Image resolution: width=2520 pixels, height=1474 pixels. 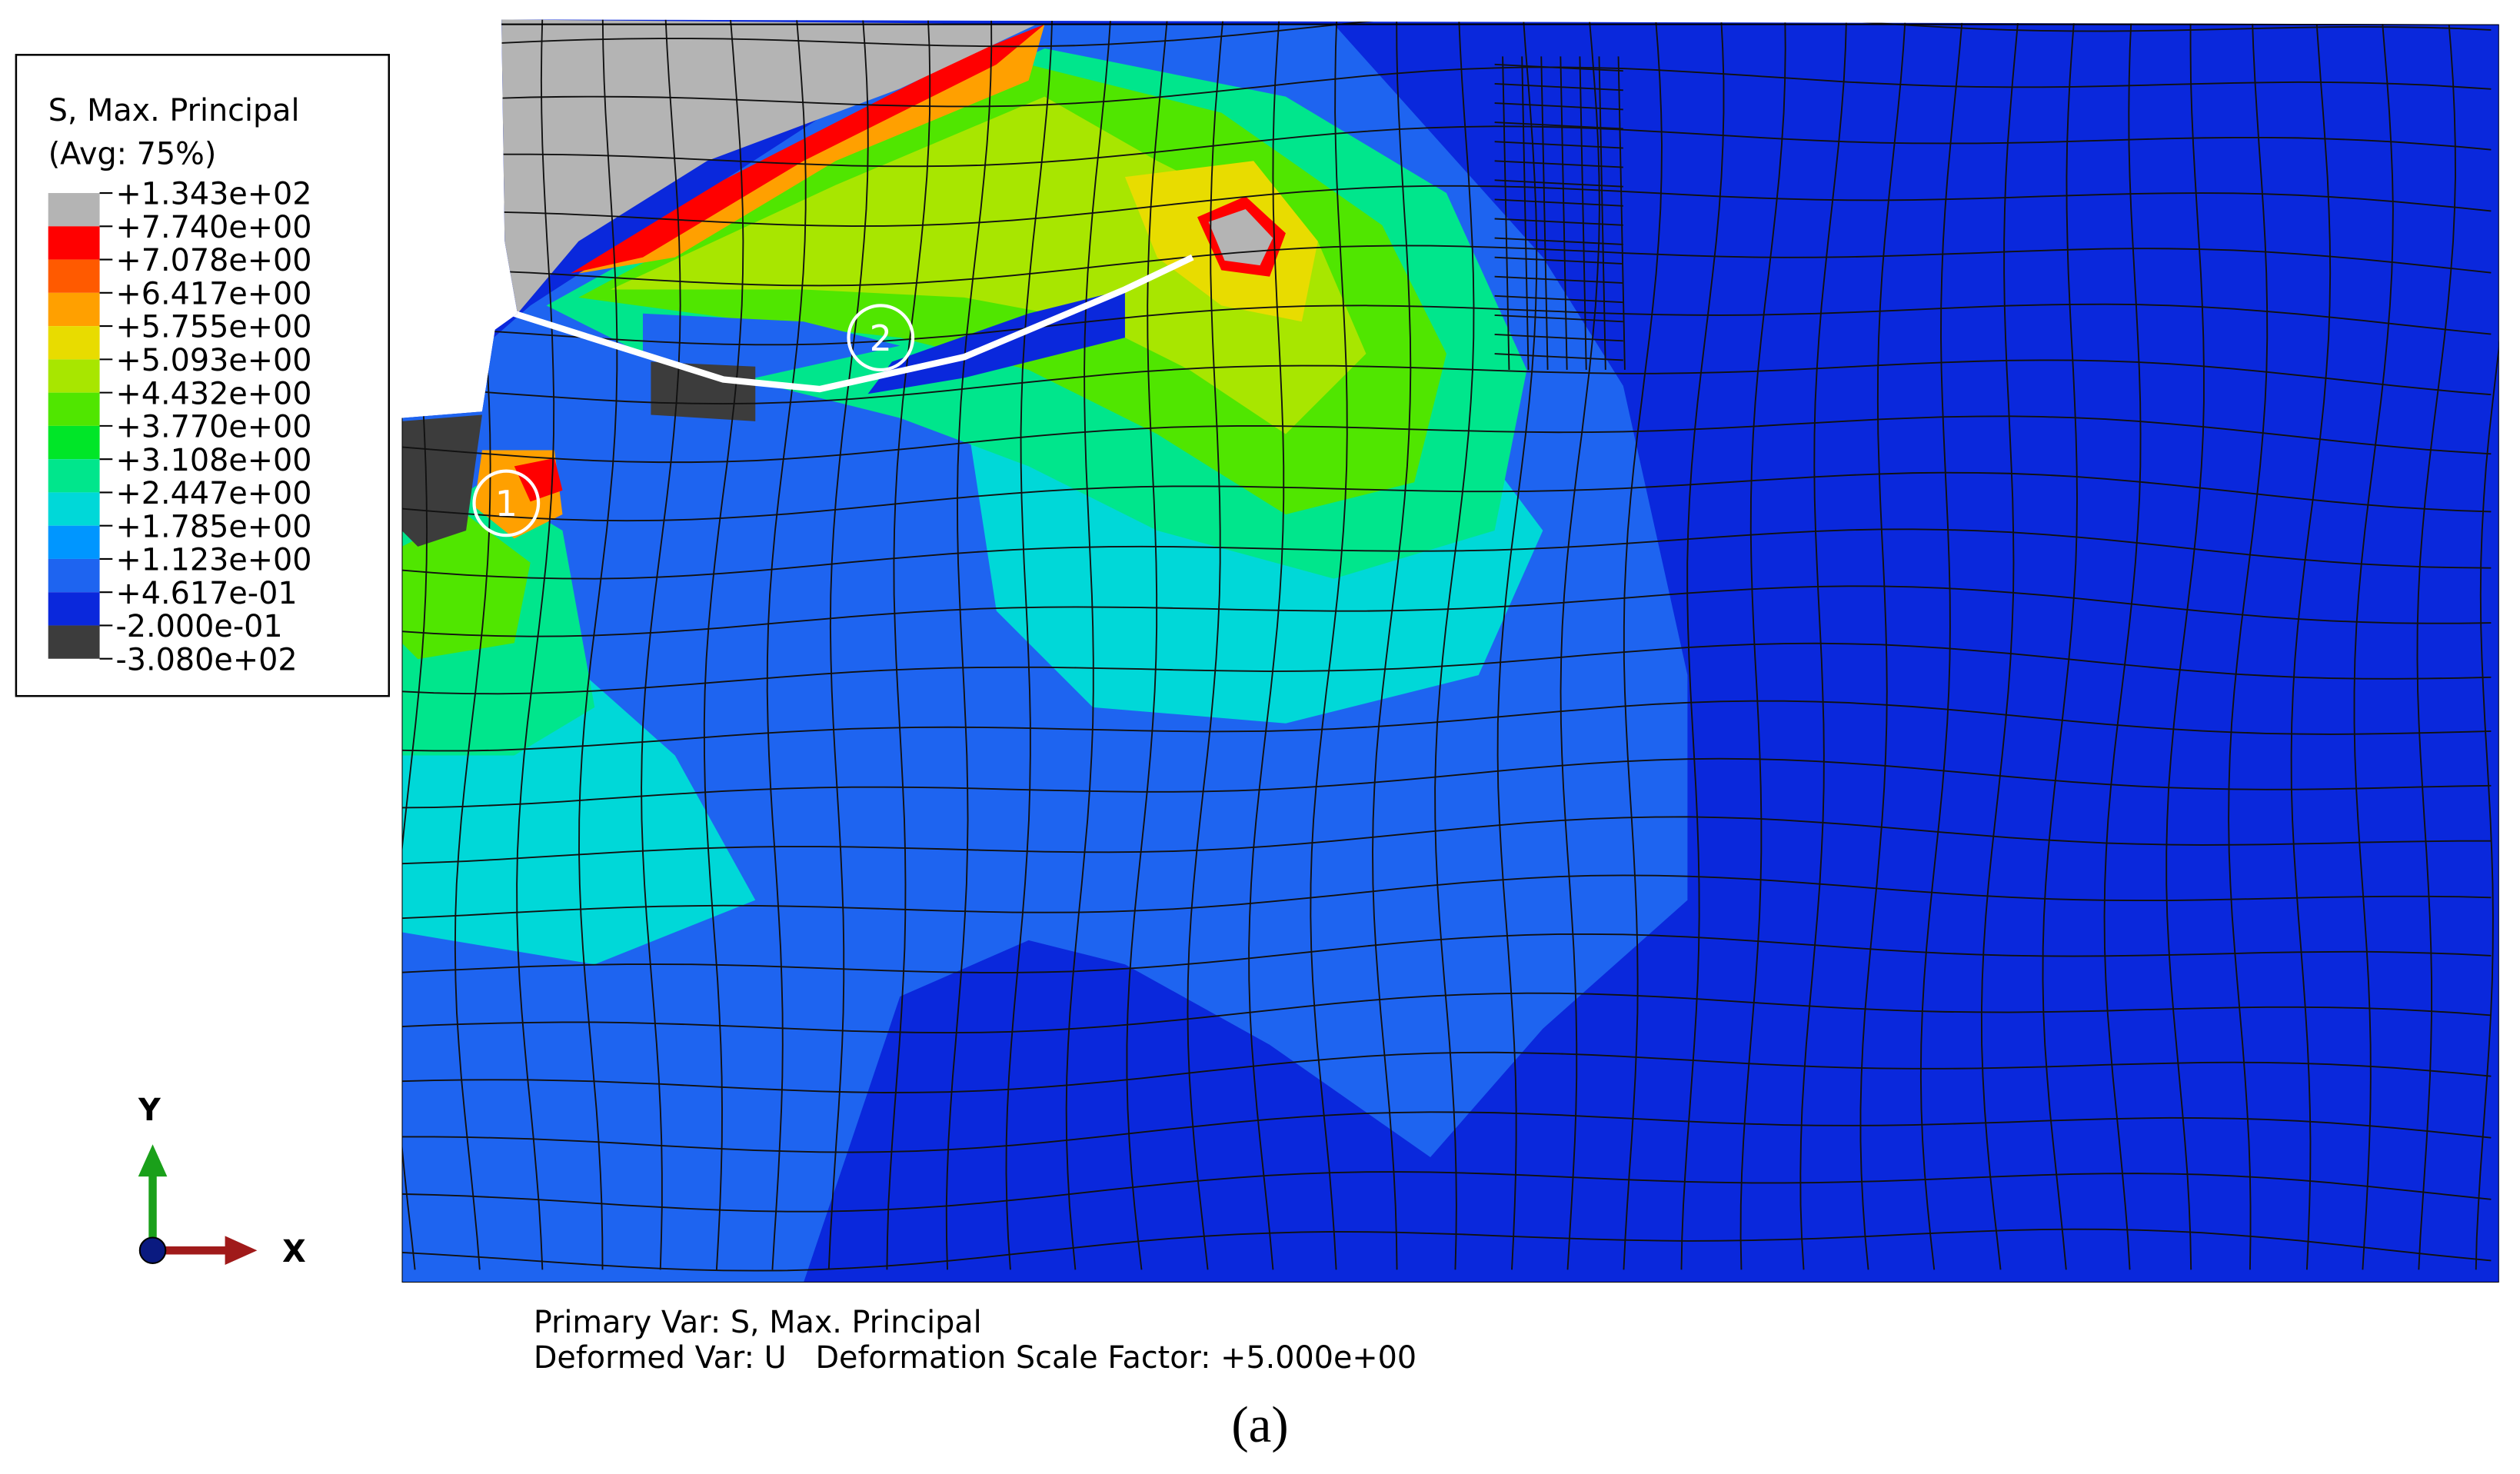 What do you see at coordinates (206, 659) in the screenshot?
I see `legend-level: -3.080e+02` at bounding box center [206, 659].